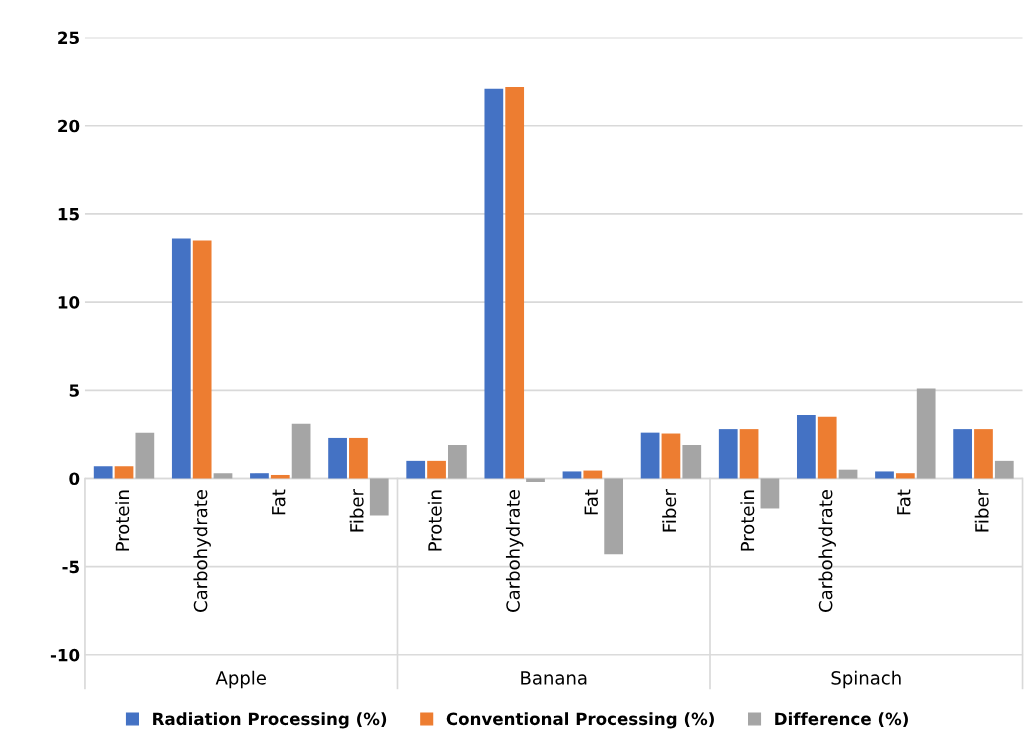 This screenshot has height=751, width=1036. I want to click on y-tick-label: -5, so click(70, 567).